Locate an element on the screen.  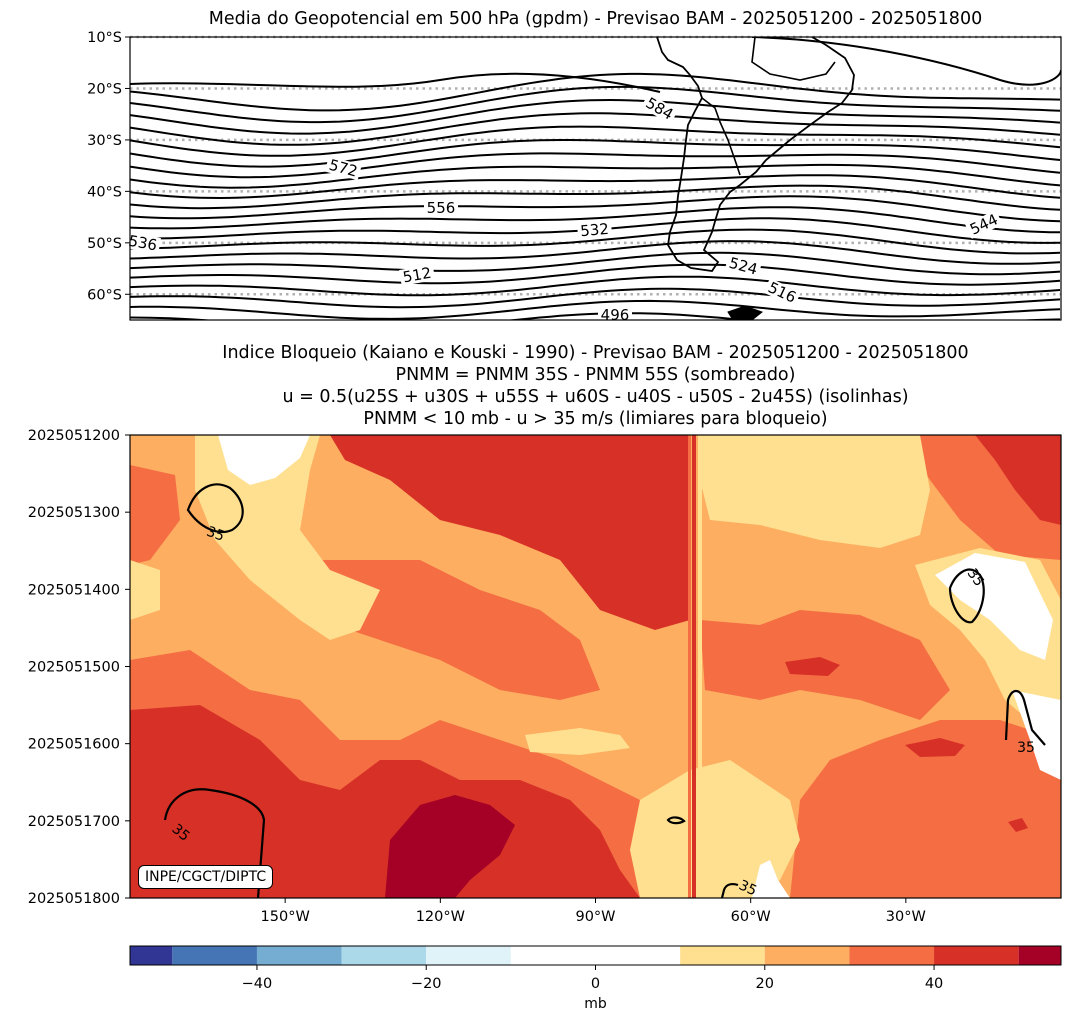
geo-y-tick-label: 10°S is located at coordinates (104, 38).